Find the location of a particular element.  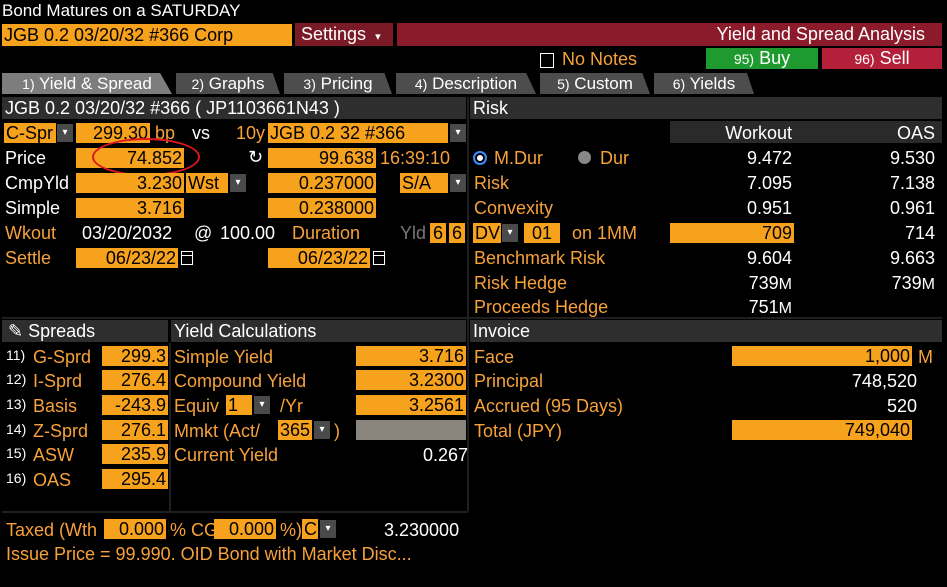

spread-unit: bp is located at coordinates (165, 133).